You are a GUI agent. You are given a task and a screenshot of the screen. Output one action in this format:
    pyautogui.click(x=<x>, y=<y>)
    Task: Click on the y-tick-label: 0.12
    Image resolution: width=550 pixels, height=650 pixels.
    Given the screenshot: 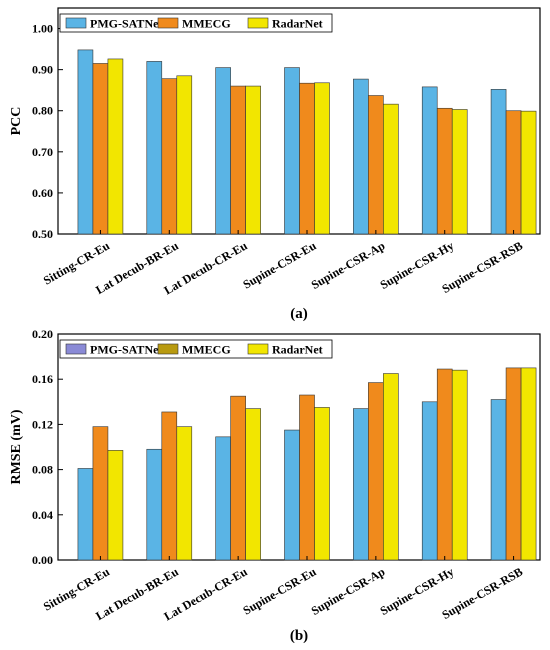 What is the action you would take?
    pyautogui.click(x=42, y=424)
    